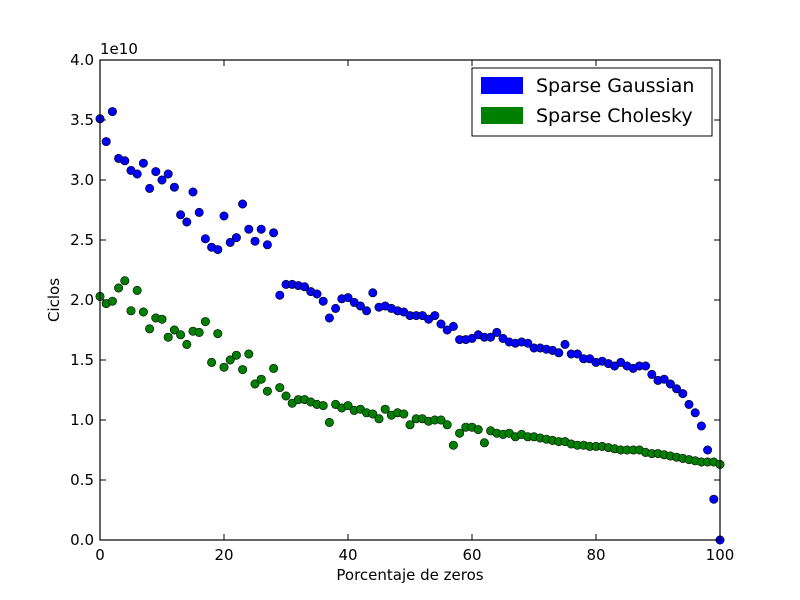  Describe the element at coordinates (82, 300) in the screenshot. I see `y-tick-label: 2.0` at that location.